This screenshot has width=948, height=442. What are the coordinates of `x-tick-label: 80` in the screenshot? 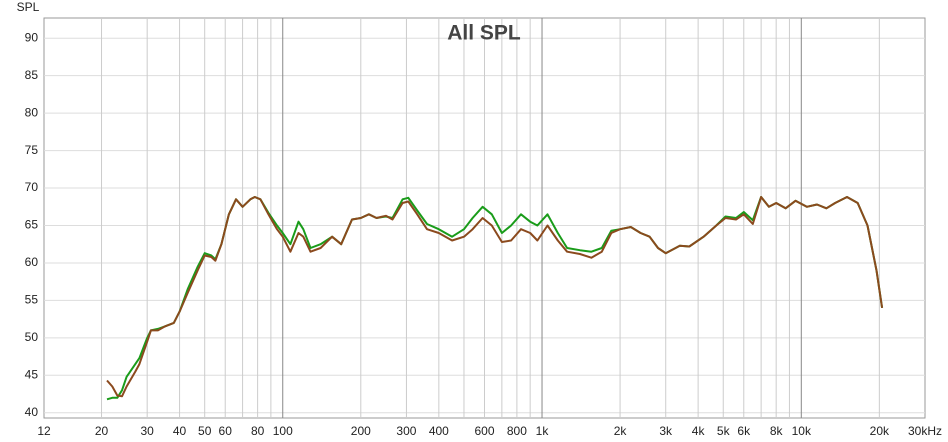 It's located at (258, 431).